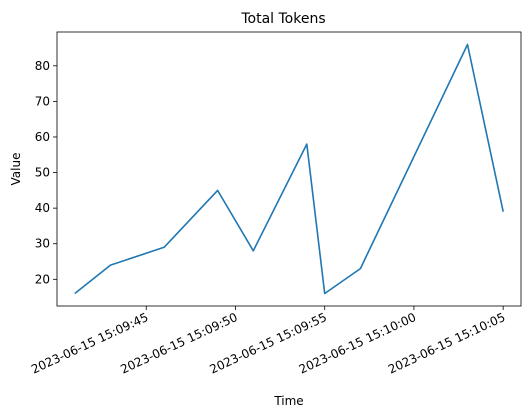 This screenshot has width=531, height=418. Describe the element at coordinates (42, 244) in the screenshot. I see `y-tick-label: 30` at that location.